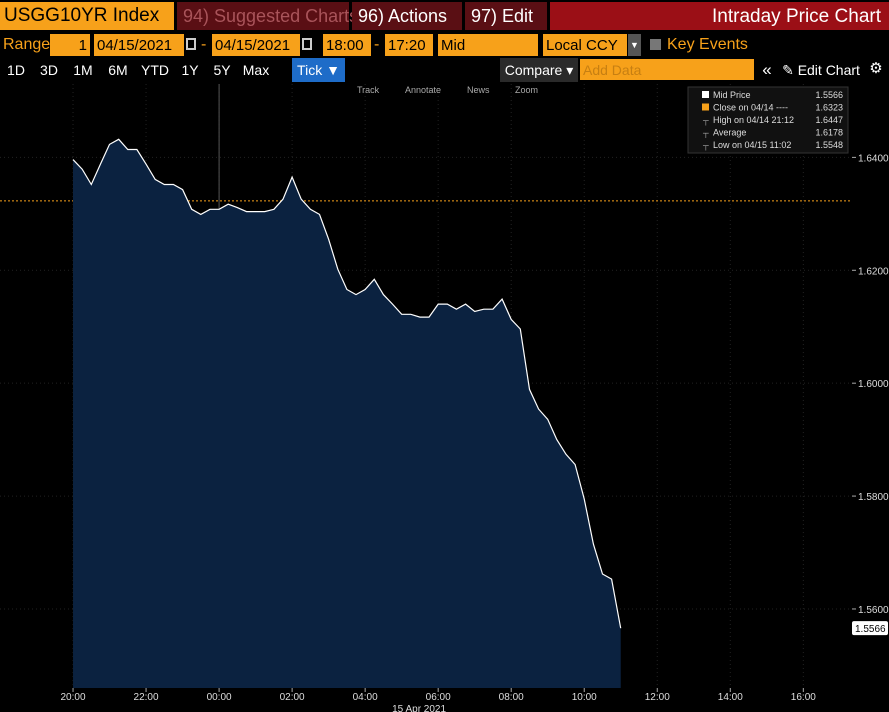 The height and width of the screenshot is (712, 889). Describe the element at coordinates (829, 120) in the screenshot. I see `legend-value: 1.6447` at that location.